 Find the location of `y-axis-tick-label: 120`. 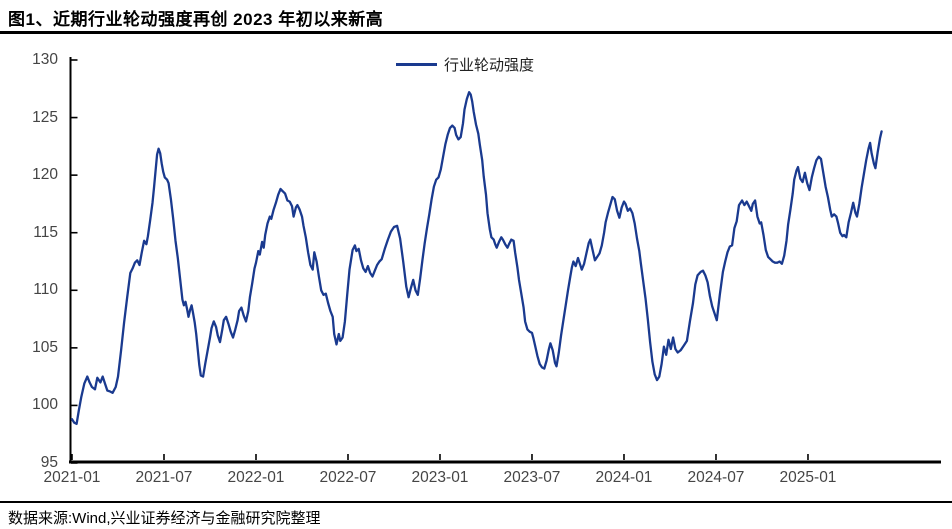

y-axis-tick-label: 120 is located at coordinates (45, 174).